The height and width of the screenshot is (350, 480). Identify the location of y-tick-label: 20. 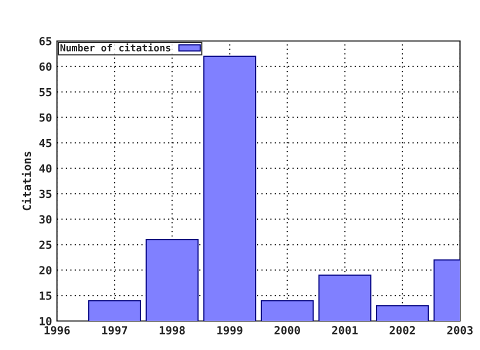
(45, 270).